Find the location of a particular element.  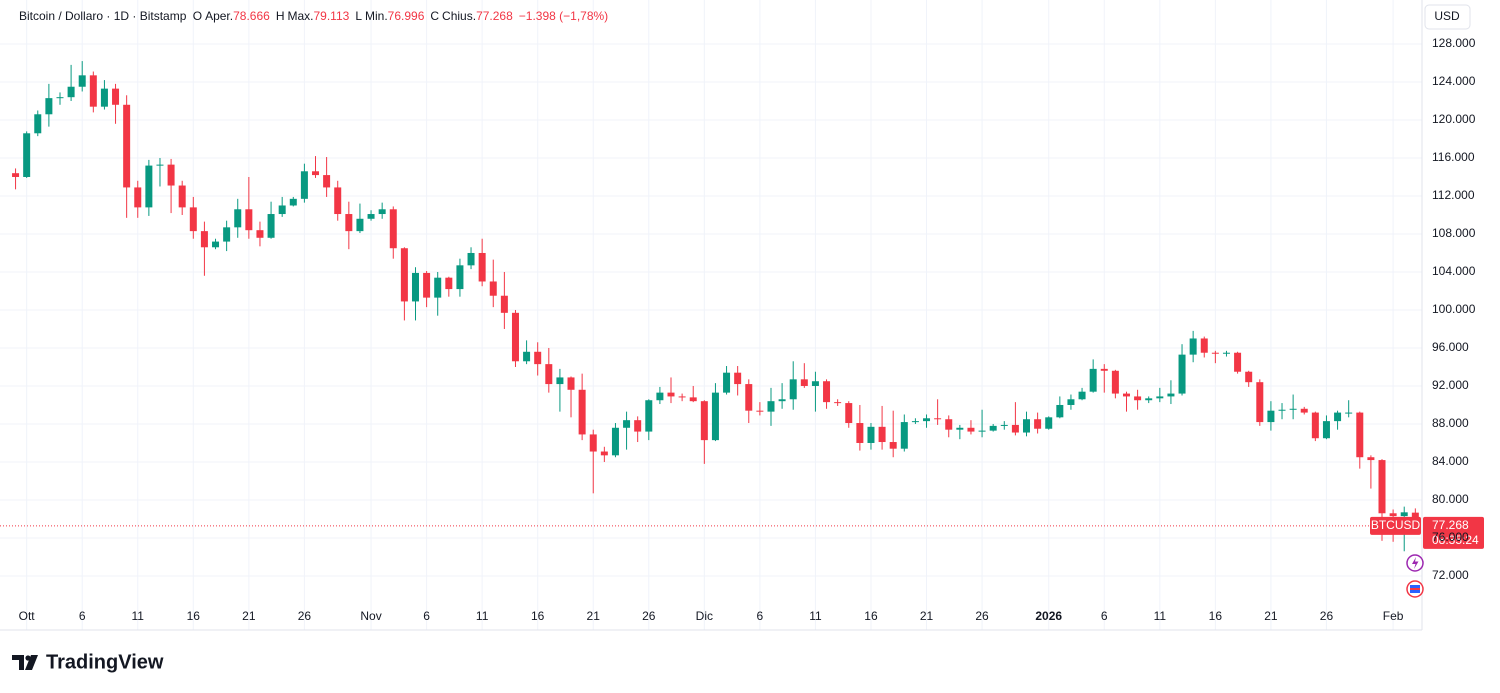

ohlc-key: O is located at coordinates (197, 16).